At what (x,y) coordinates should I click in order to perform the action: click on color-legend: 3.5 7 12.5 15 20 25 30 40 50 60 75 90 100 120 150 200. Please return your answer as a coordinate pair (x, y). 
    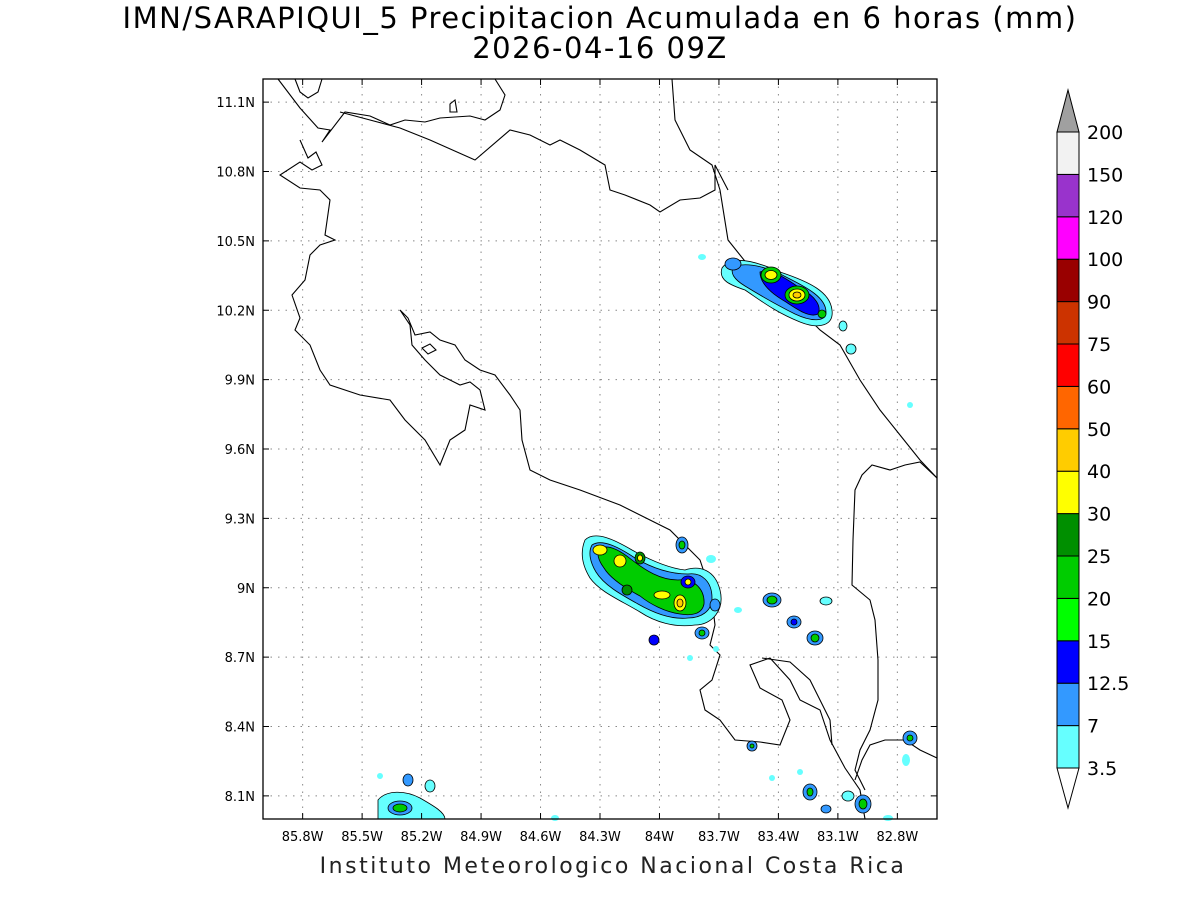
    Looking at the image, I should click on (1092, 449).